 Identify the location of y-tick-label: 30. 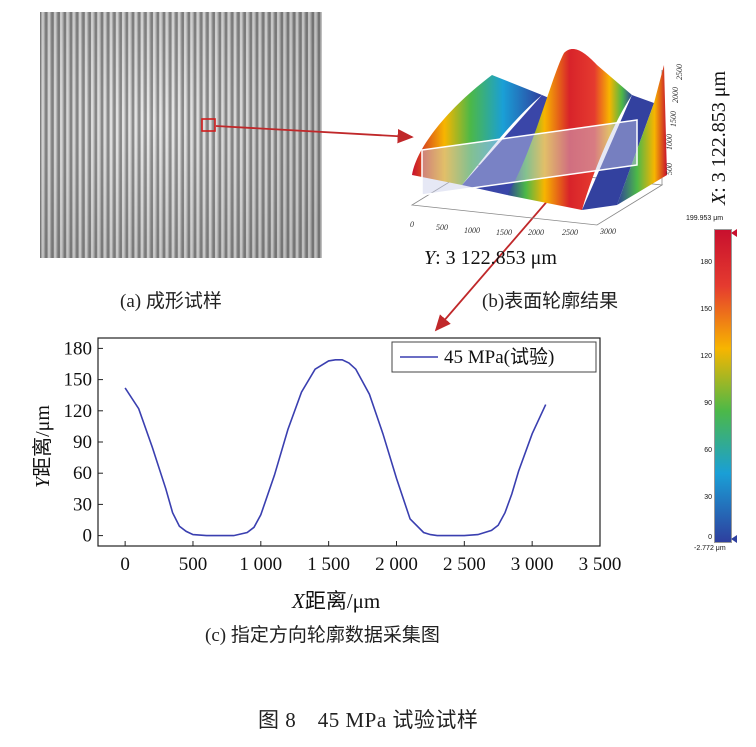
(82, 504).